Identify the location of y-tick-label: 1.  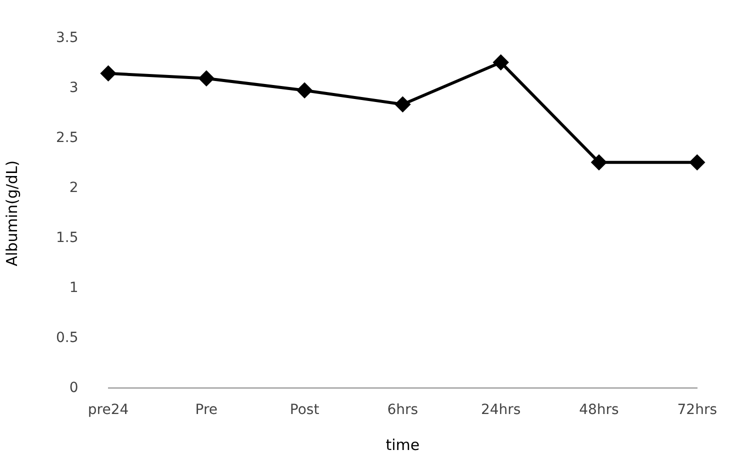
(73, 288).